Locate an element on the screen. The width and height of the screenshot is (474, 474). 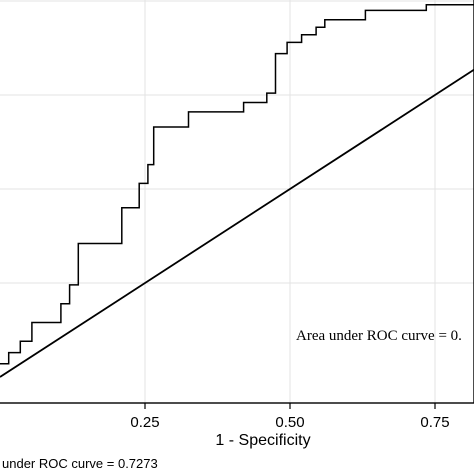
x-axis-ticks: 0.25 0.50 0.75 is located at coordinates (290, 417).